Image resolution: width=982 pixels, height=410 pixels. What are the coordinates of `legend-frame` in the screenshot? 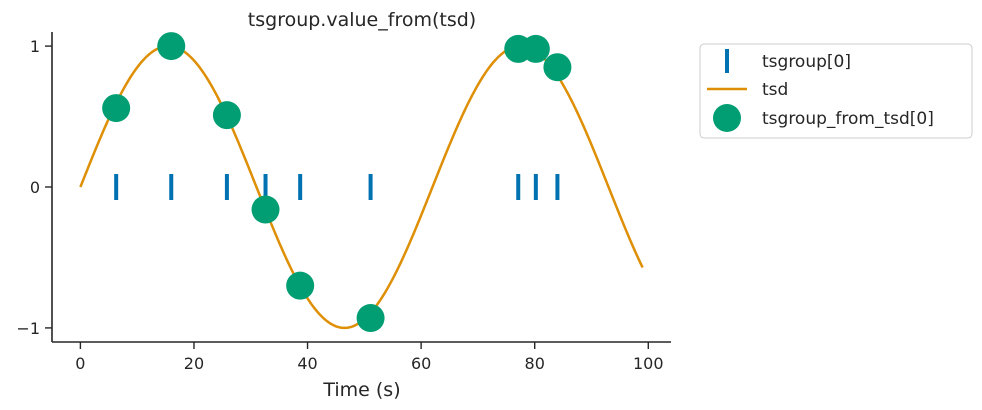 It's located at (836, 91).